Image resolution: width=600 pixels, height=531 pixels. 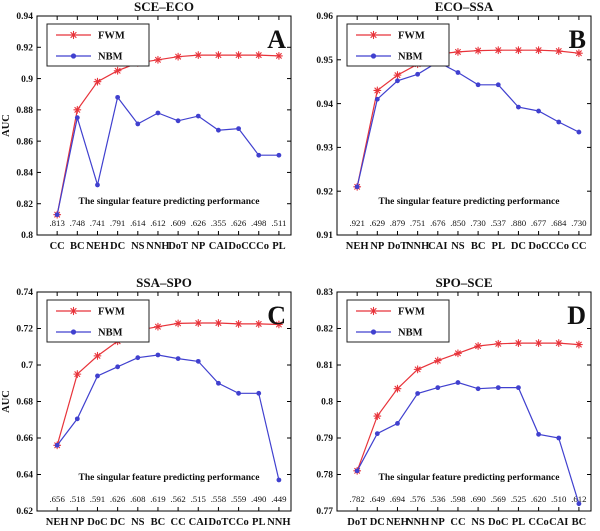 What do you see at coordinates (24, 439) in the screenshot?
I see `y-tick-label: 0.66` at bounding box center [24, 439].